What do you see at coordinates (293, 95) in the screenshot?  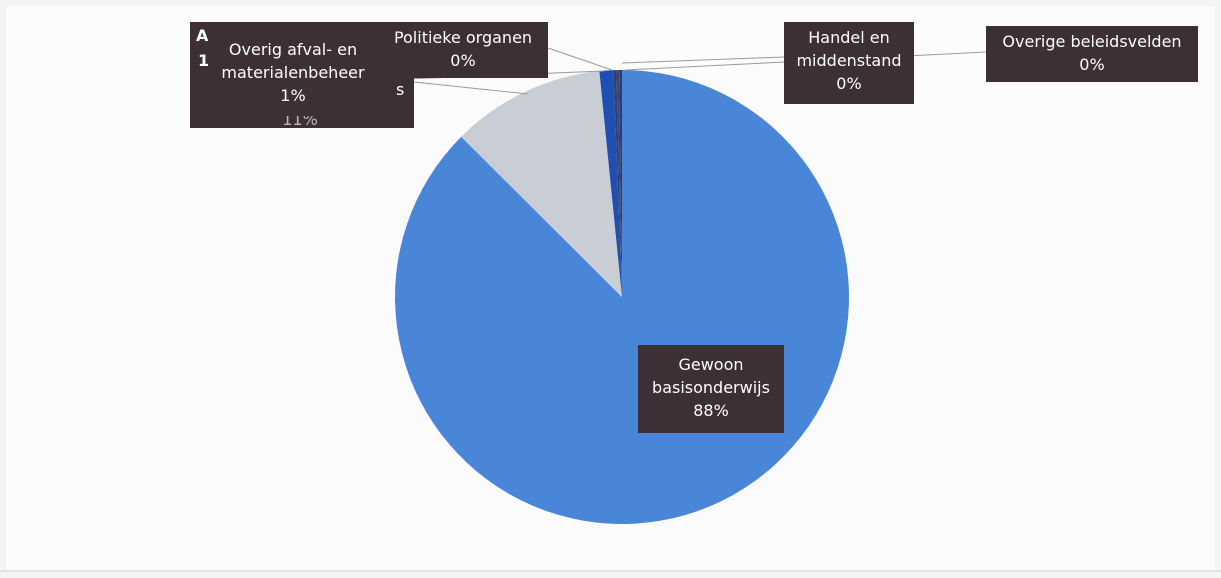 I see `overig-afval-percent: 1%` at bounding box center [293, 95].